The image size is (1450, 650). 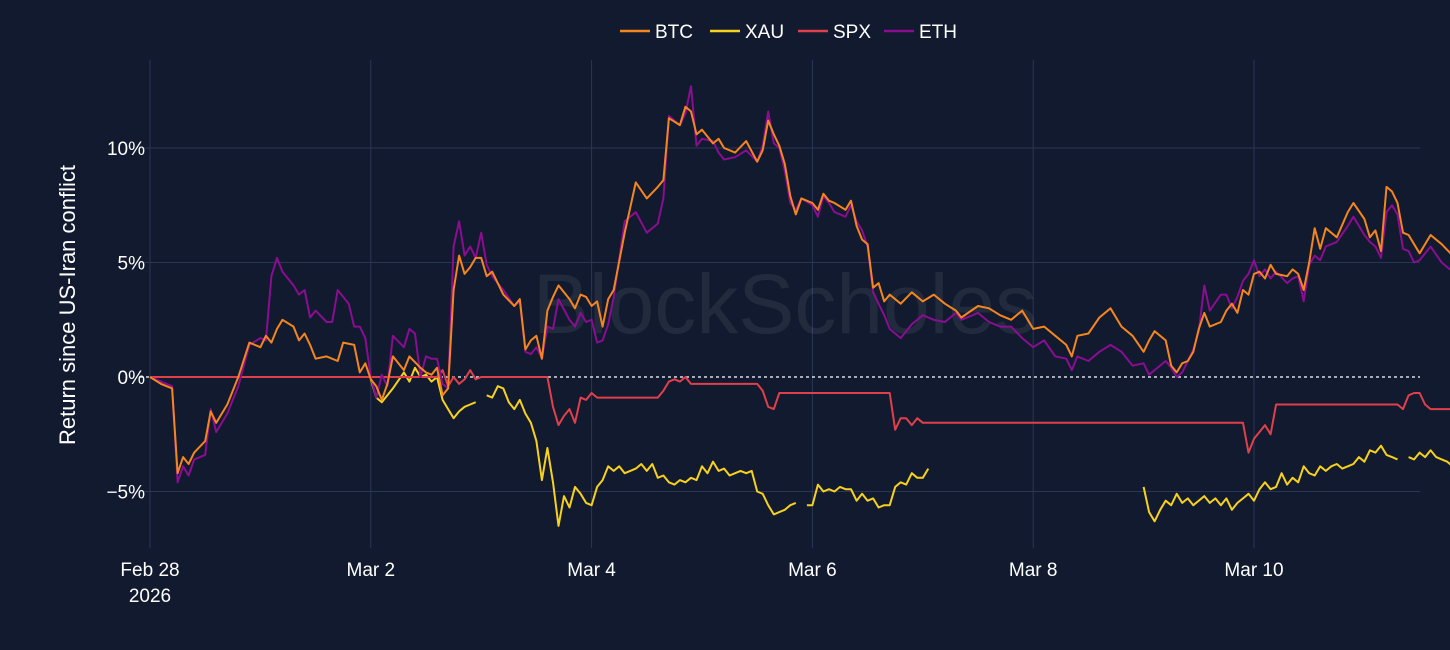 What do you see at coordinates (67, 305) in the screenshot?
I see `y-axis-title: Return since US-Iran conflict` at bounding box center [67, 305].